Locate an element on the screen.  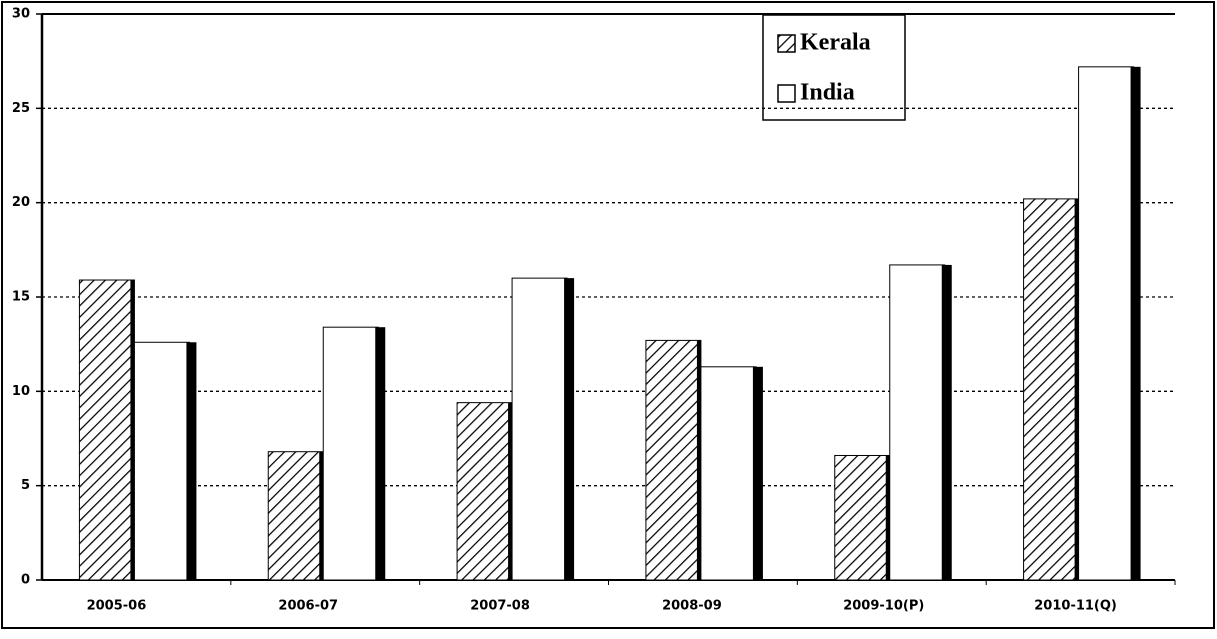
x-tick-label: 2010-11(Q) is located at coordinates (1075, 606).